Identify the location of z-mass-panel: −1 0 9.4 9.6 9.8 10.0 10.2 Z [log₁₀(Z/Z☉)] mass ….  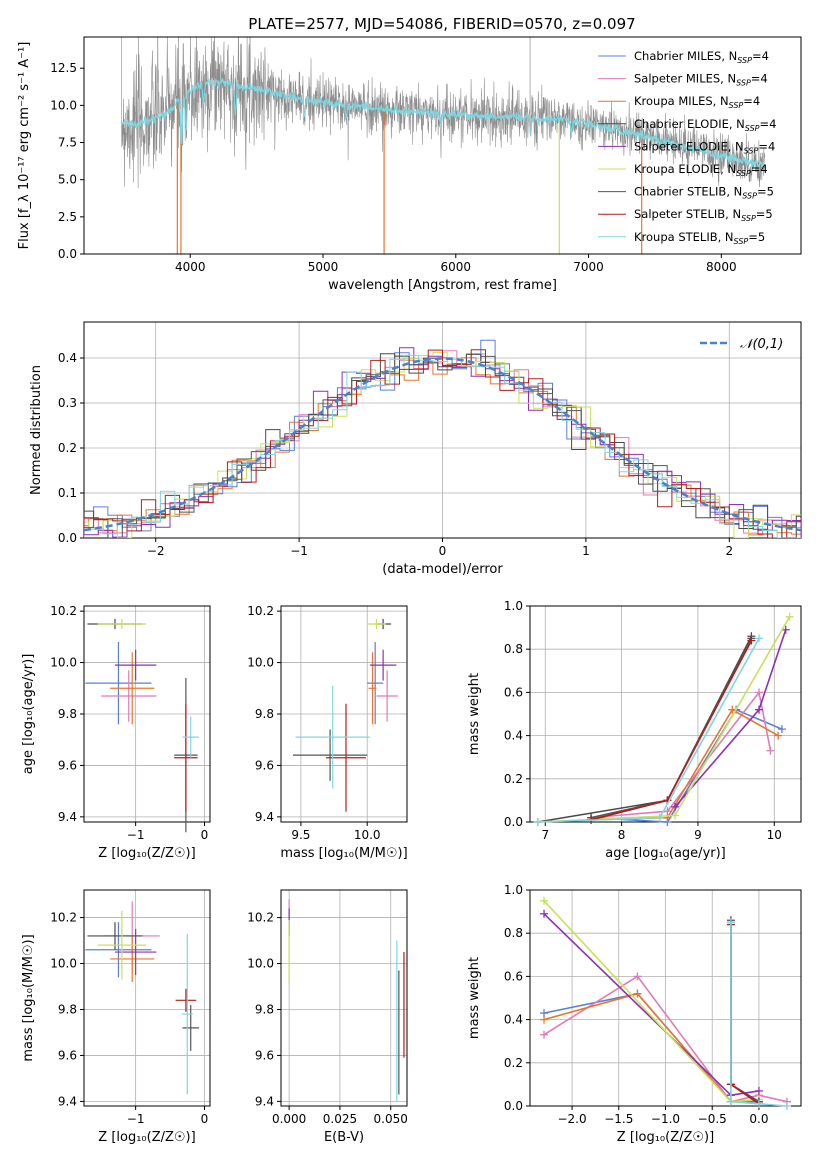
(116, 1017).